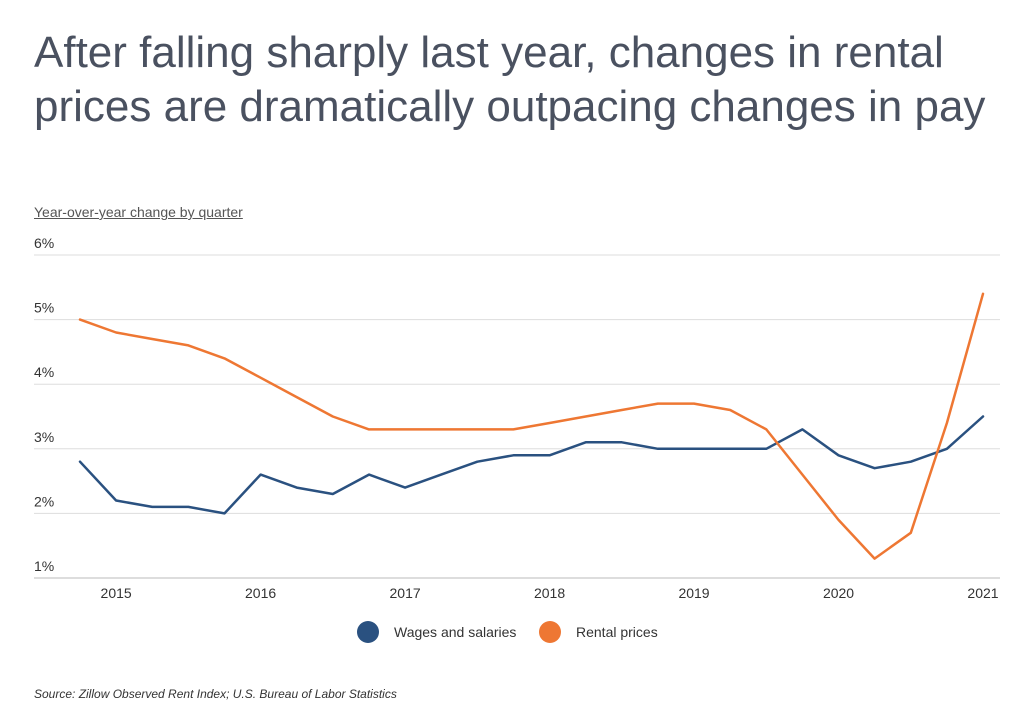 This screenshot has width=1024, height=715. I want to click on y-tick-label: 5%, so click(44, 308).